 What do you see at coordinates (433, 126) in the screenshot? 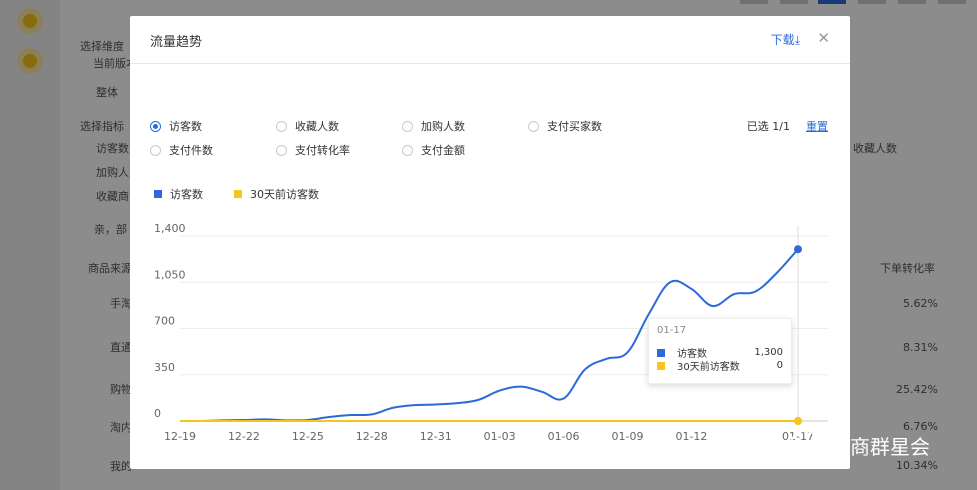
I see `metric-add-cart: 加购人数` at bounding box center [433, 126].